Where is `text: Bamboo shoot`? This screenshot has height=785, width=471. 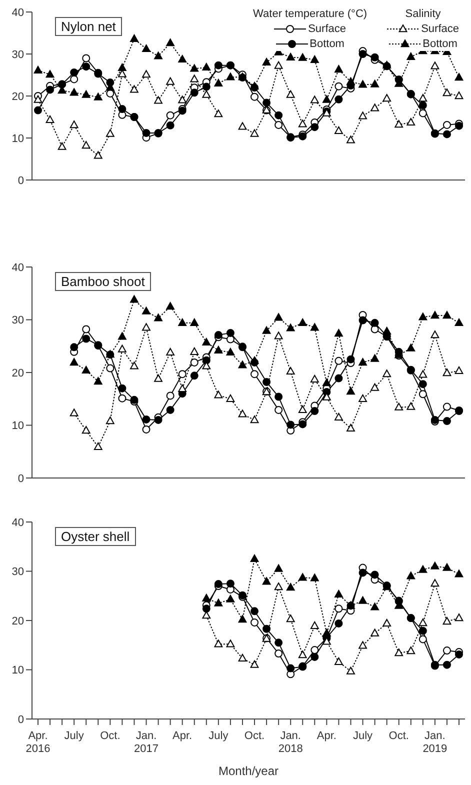
text: Bamboo shoot is located at coordinates (103, 281).